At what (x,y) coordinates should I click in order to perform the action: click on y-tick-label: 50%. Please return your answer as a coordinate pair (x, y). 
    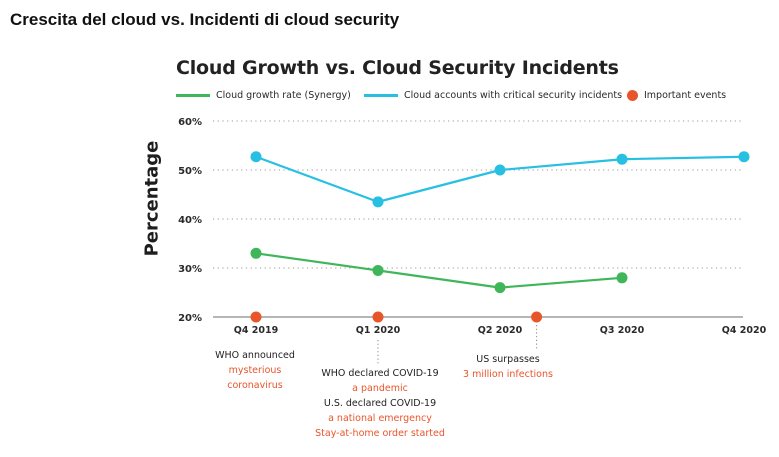
    Looking at the image, I should click on (190, 171).